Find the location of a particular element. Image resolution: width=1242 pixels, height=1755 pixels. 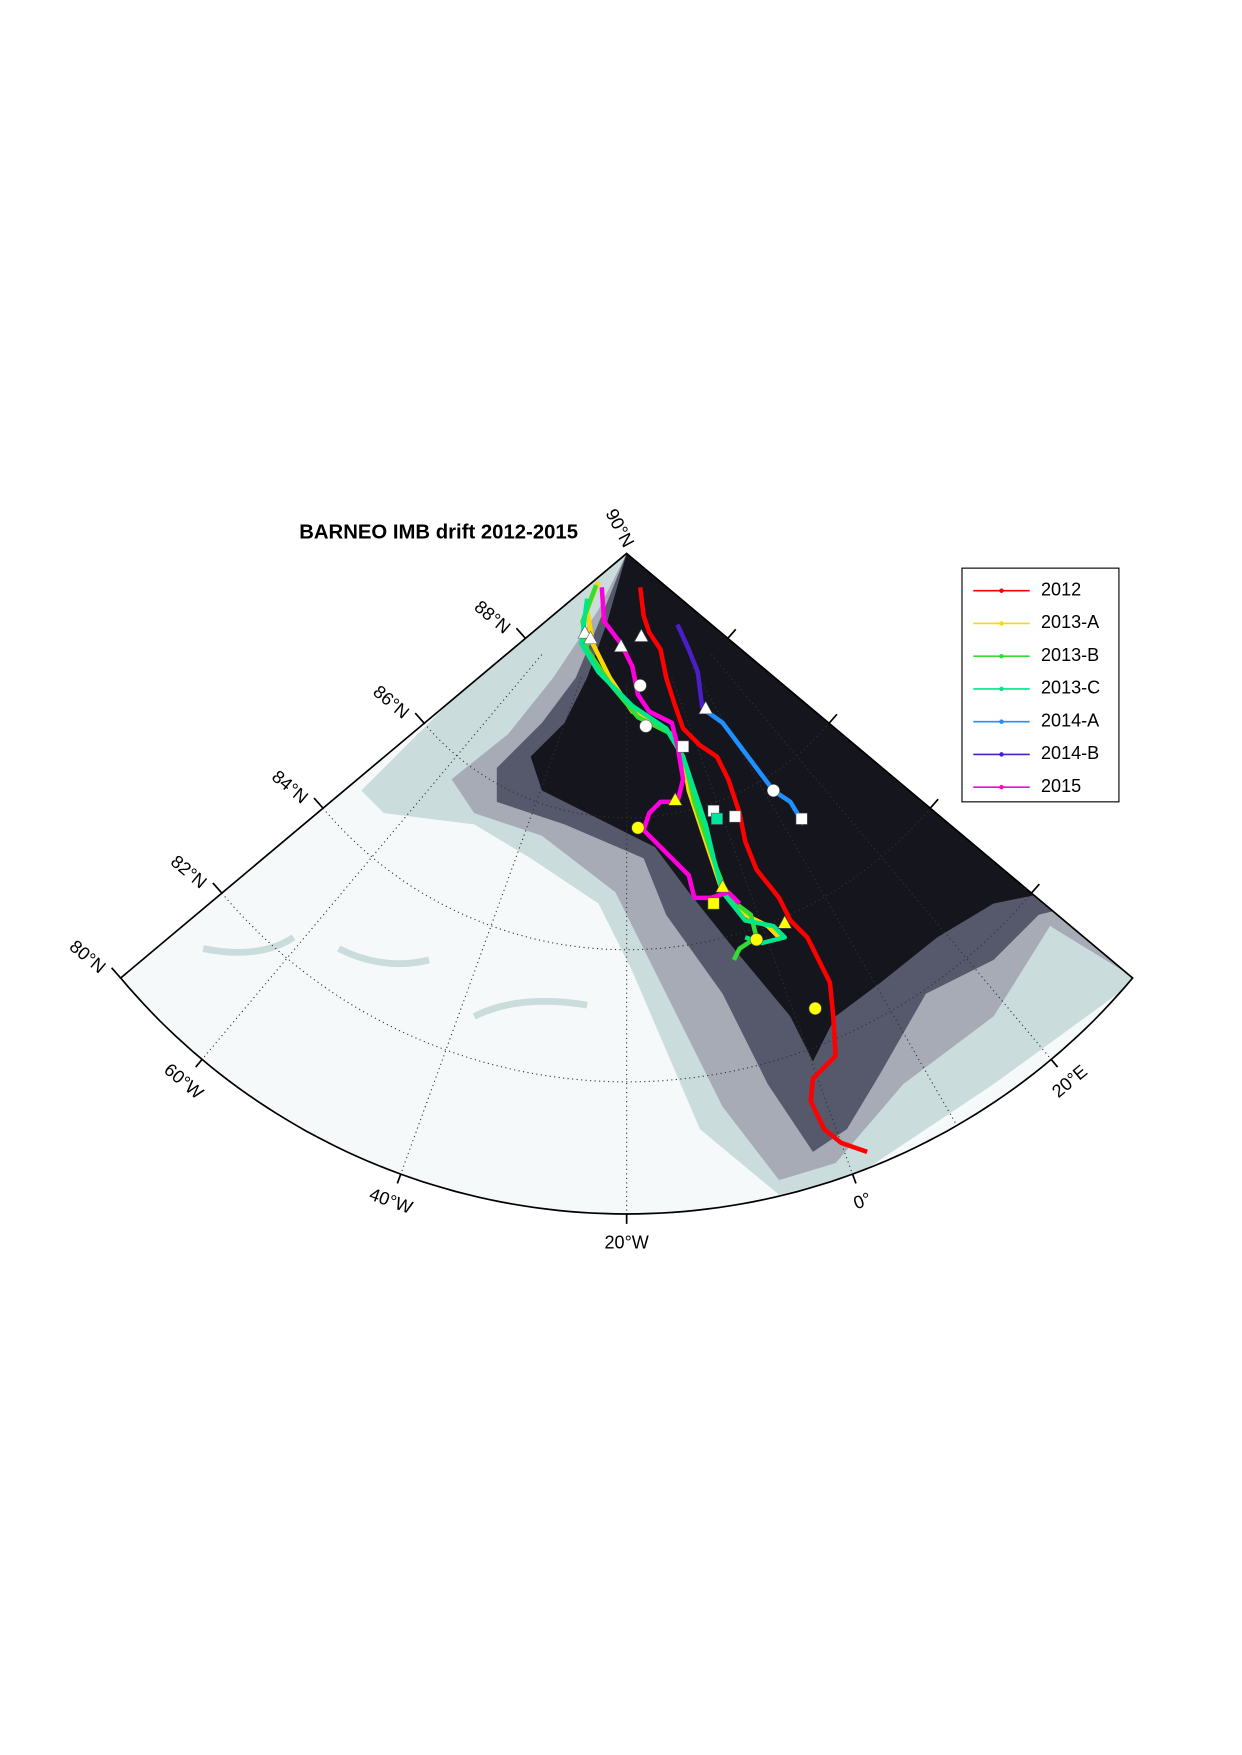

latitude-label: 86°N is located at coordinates (391, 701).